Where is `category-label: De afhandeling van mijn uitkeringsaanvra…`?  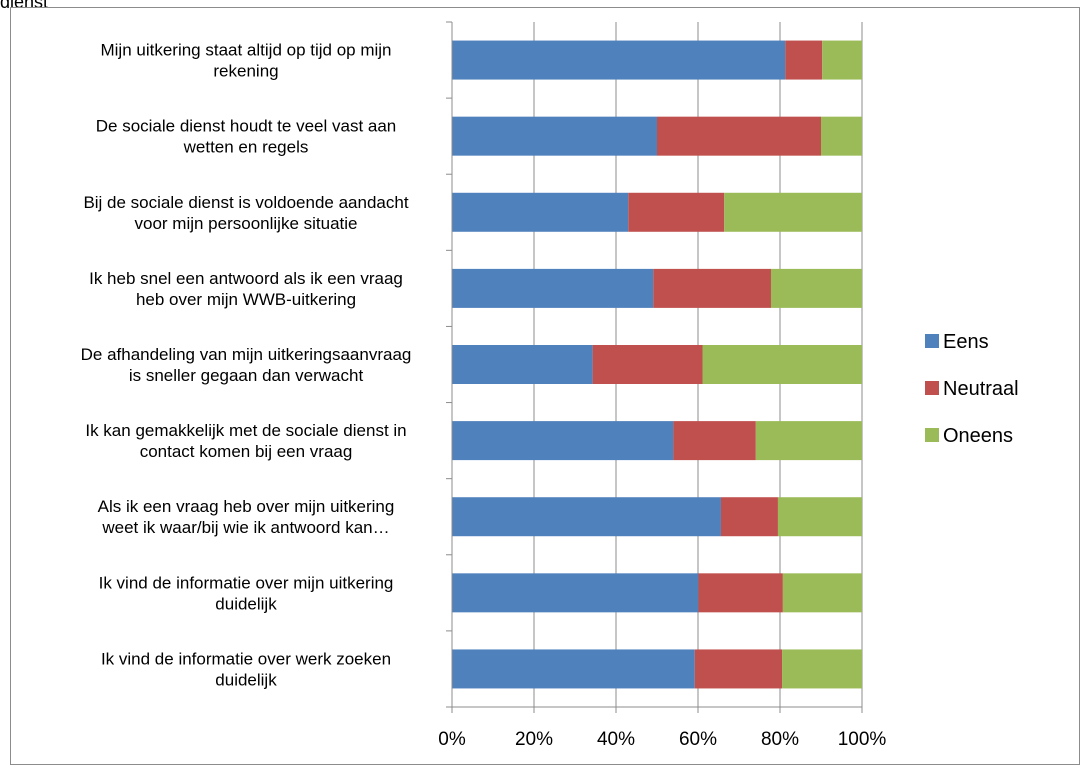
category-label: De afhandeling van mijn uitkeringsaanvra… is located at coordinates (246, 365).